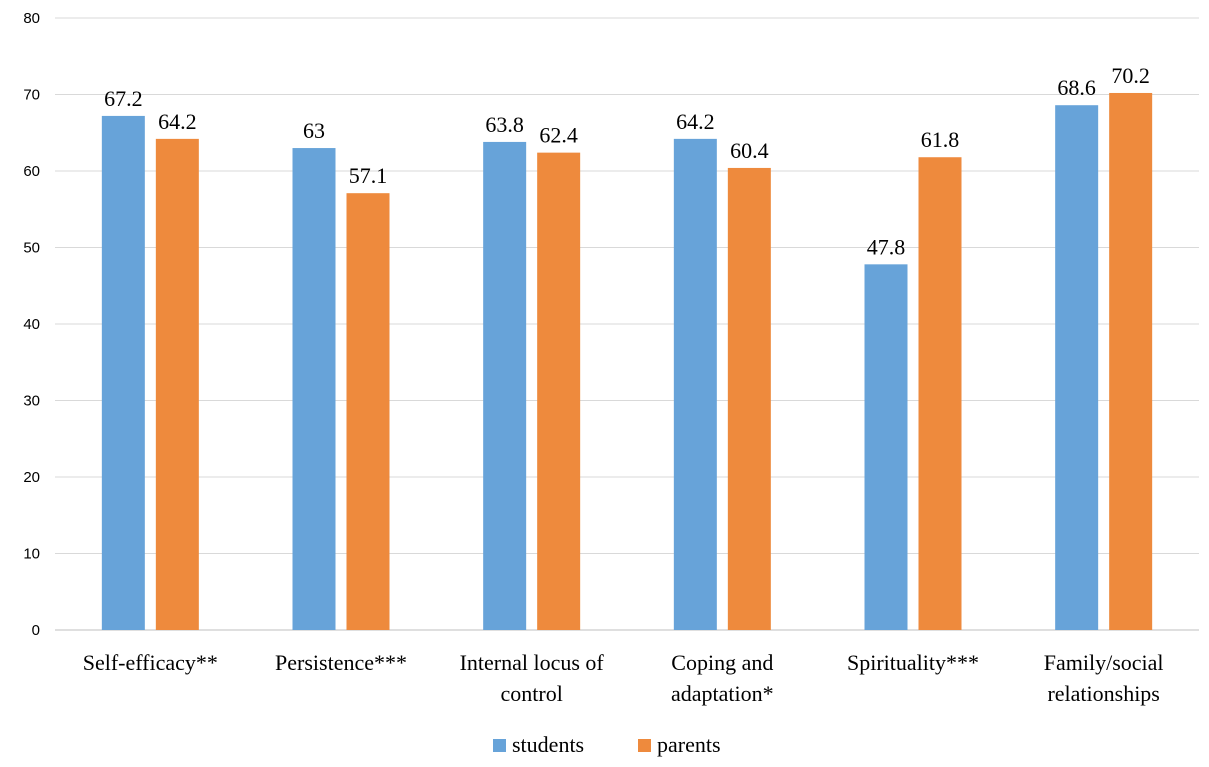 The height and width of the screenshot is (767, 1209). I want to click on data-label: 68.6, so click(1076, 87).